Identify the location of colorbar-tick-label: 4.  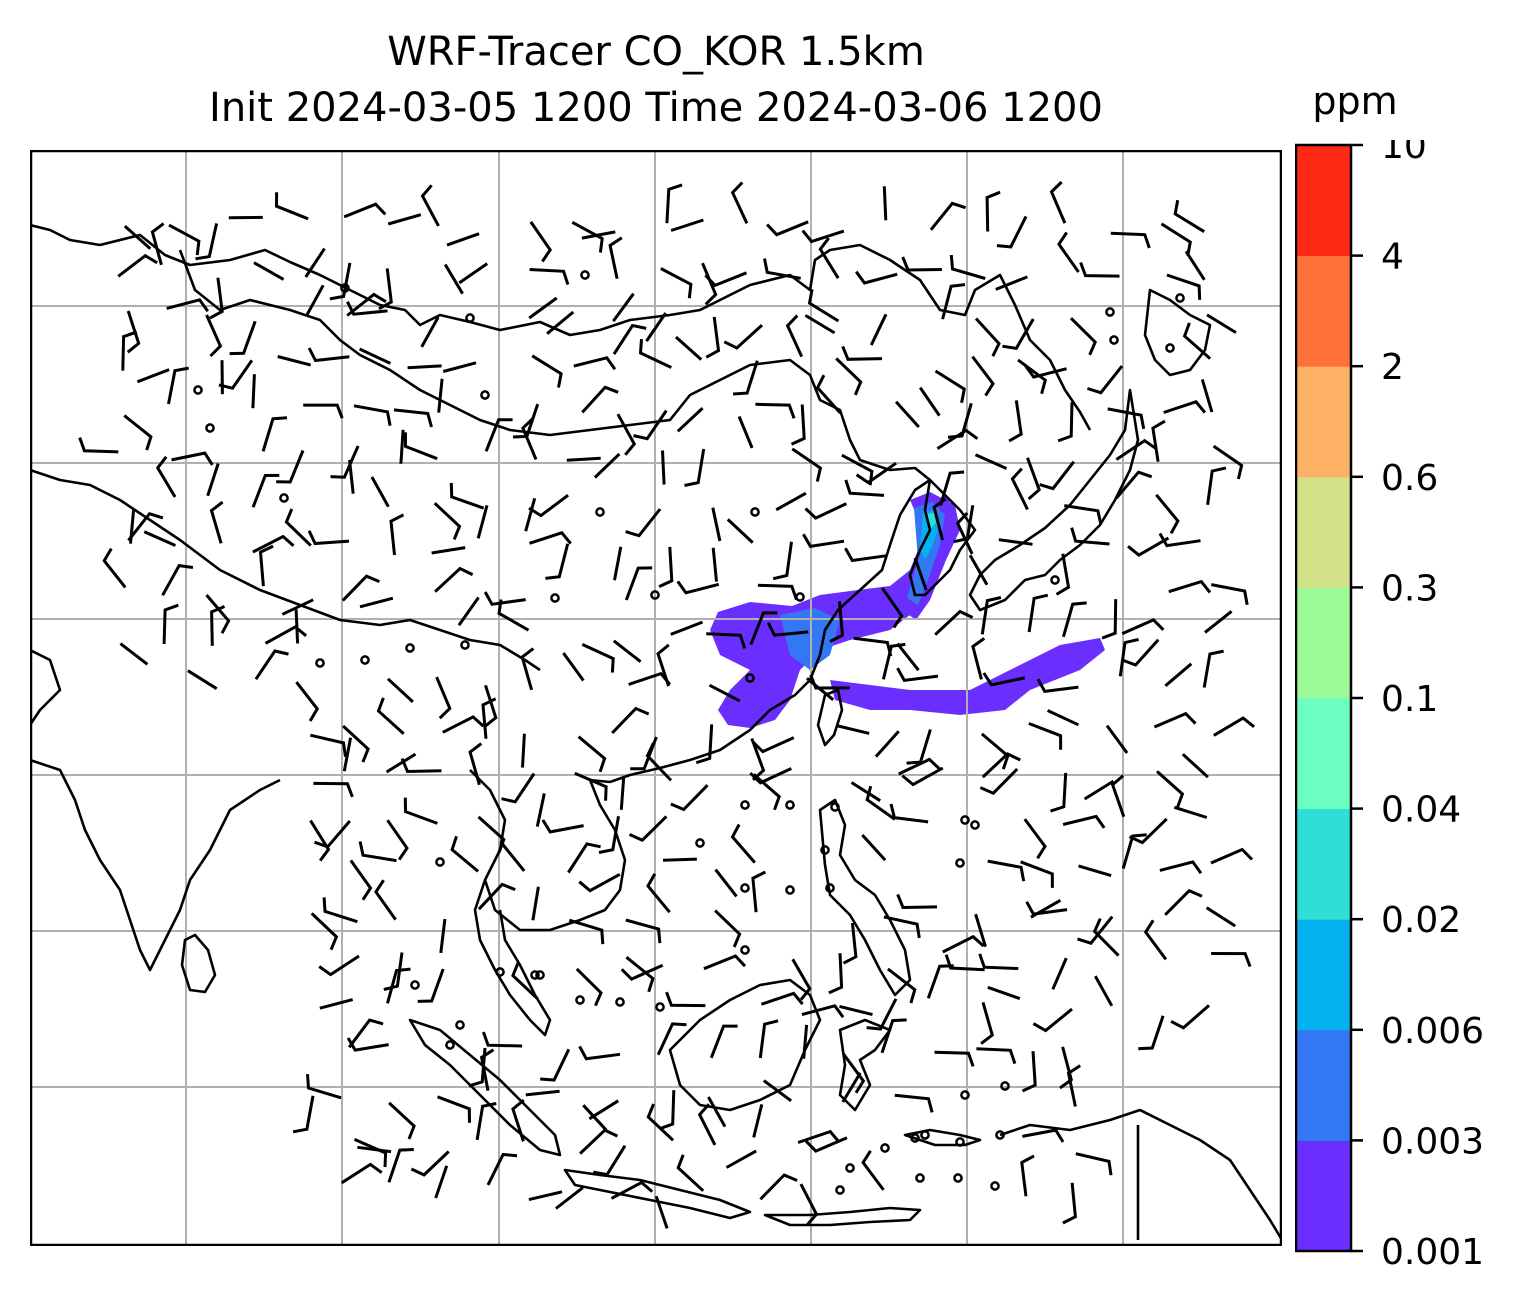
(1392, 257).